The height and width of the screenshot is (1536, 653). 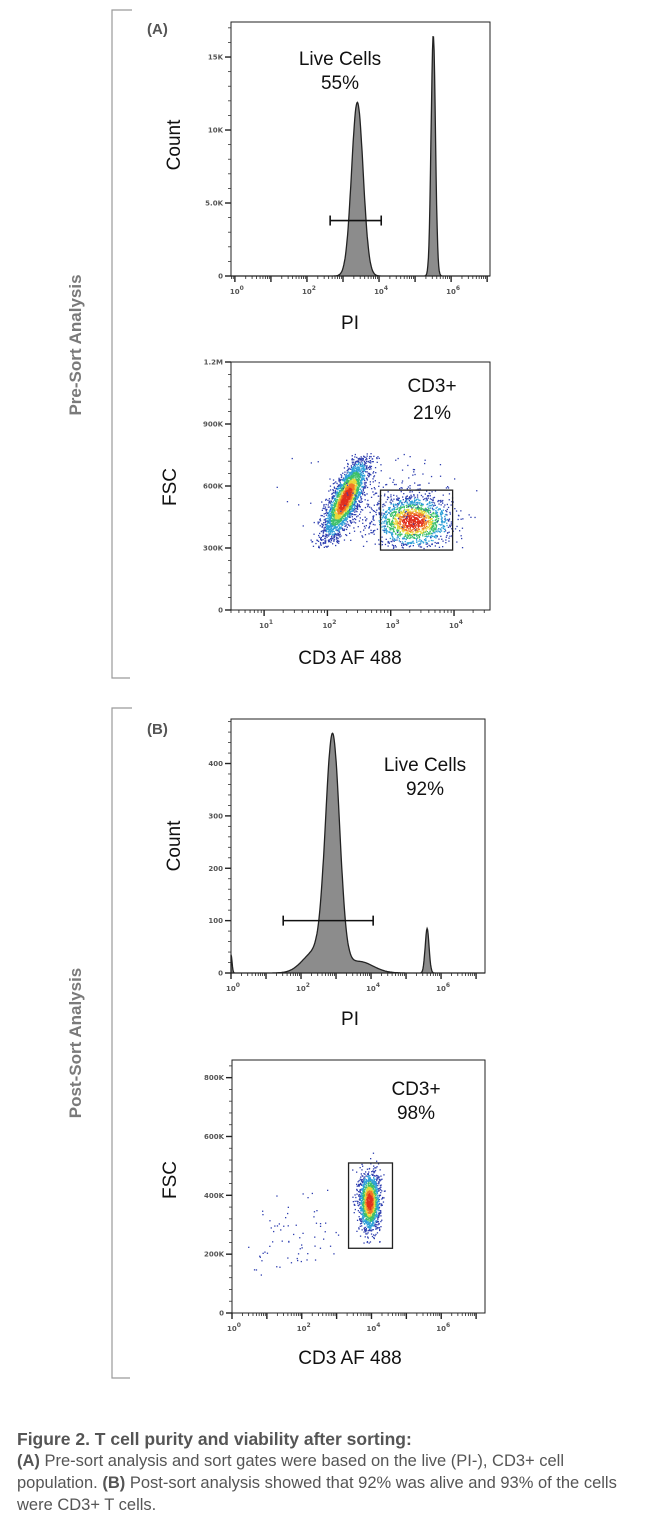 What do you see at coordinates (416, 520) in the screenshot?
I see `gate-cd3-positive` at bounding box center [416, 520].